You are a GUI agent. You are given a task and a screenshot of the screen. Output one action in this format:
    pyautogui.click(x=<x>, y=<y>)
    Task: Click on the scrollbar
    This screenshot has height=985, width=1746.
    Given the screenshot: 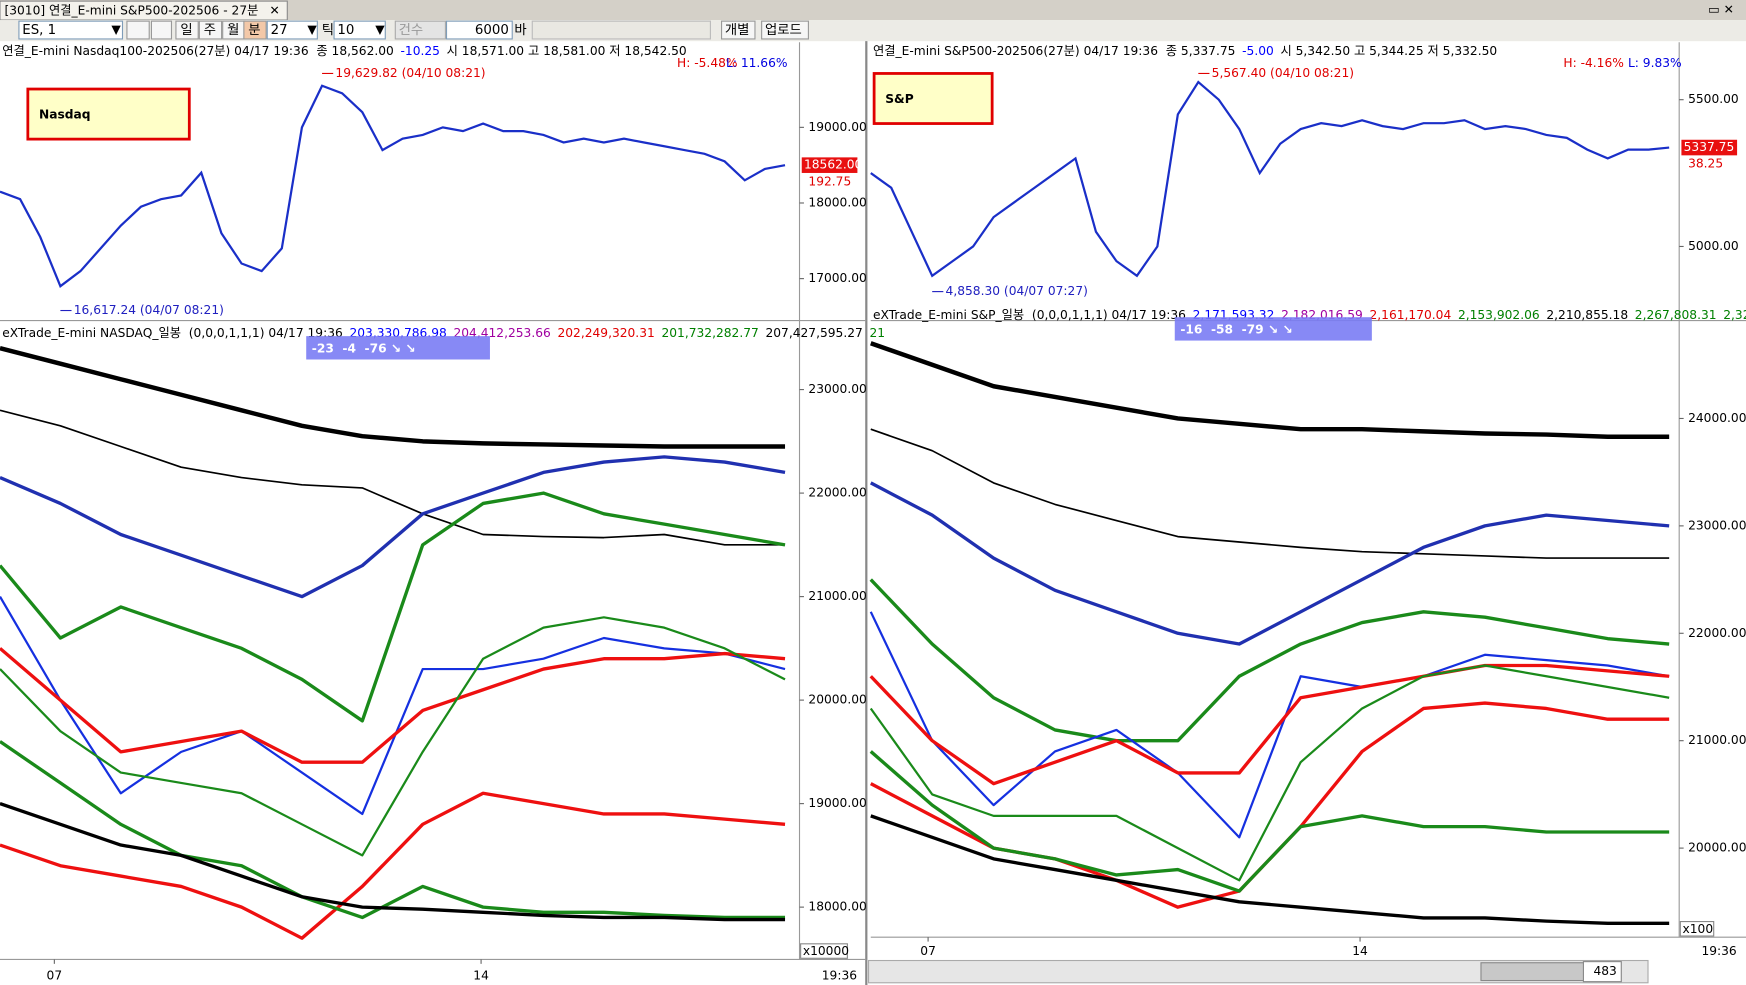 What is the action you would take?
    pyautogui.click(x=1258, y=971)
    